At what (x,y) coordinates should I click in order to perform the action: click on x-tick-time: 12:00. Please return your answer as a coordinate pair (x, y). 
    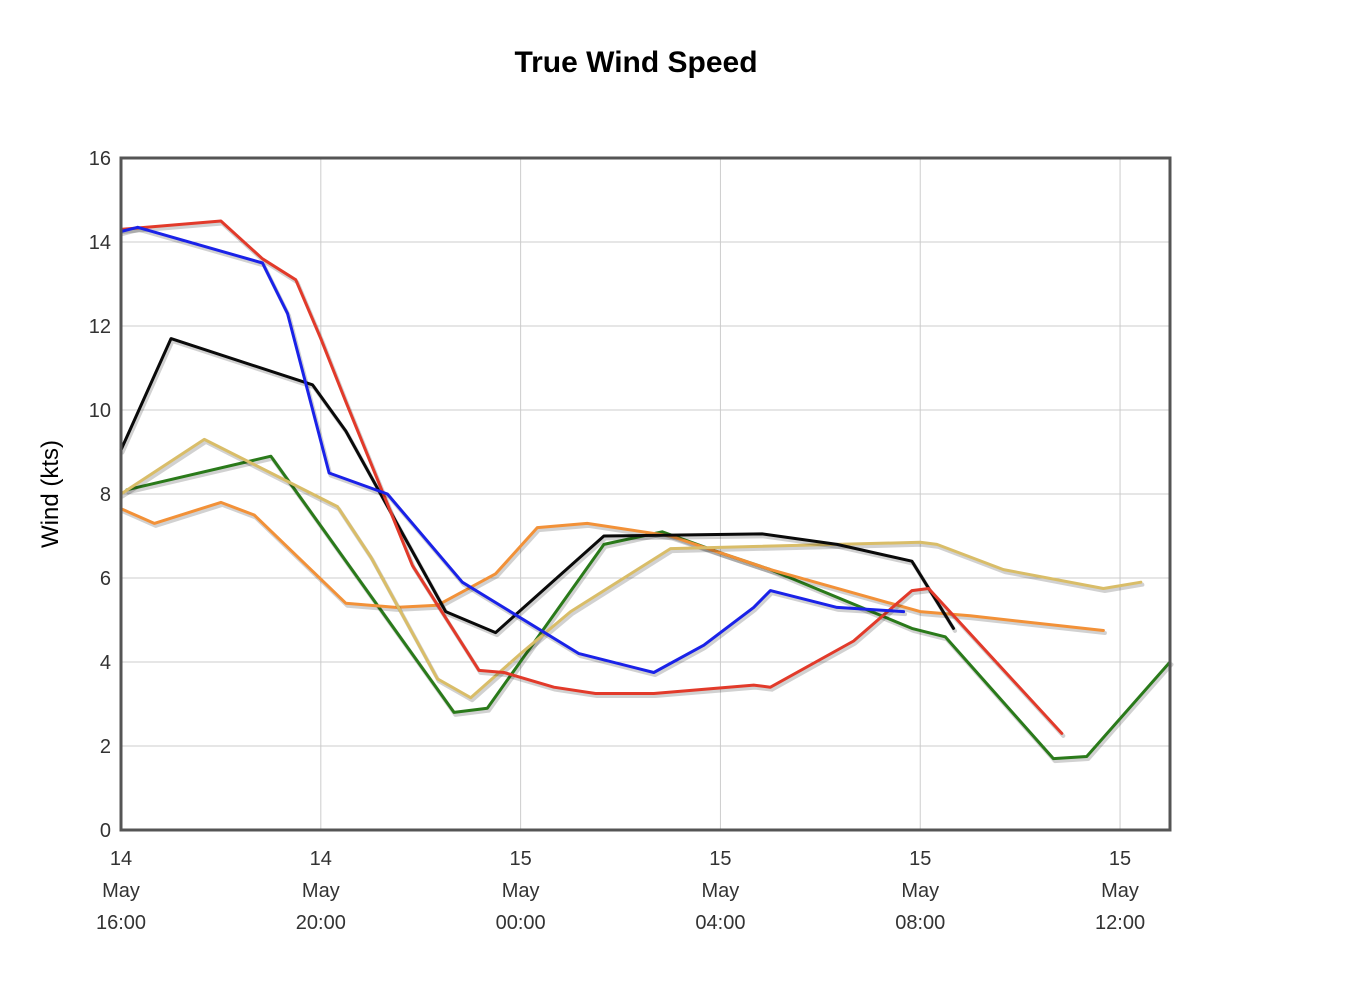
    Looking at the image, I should click on (1120, 923).